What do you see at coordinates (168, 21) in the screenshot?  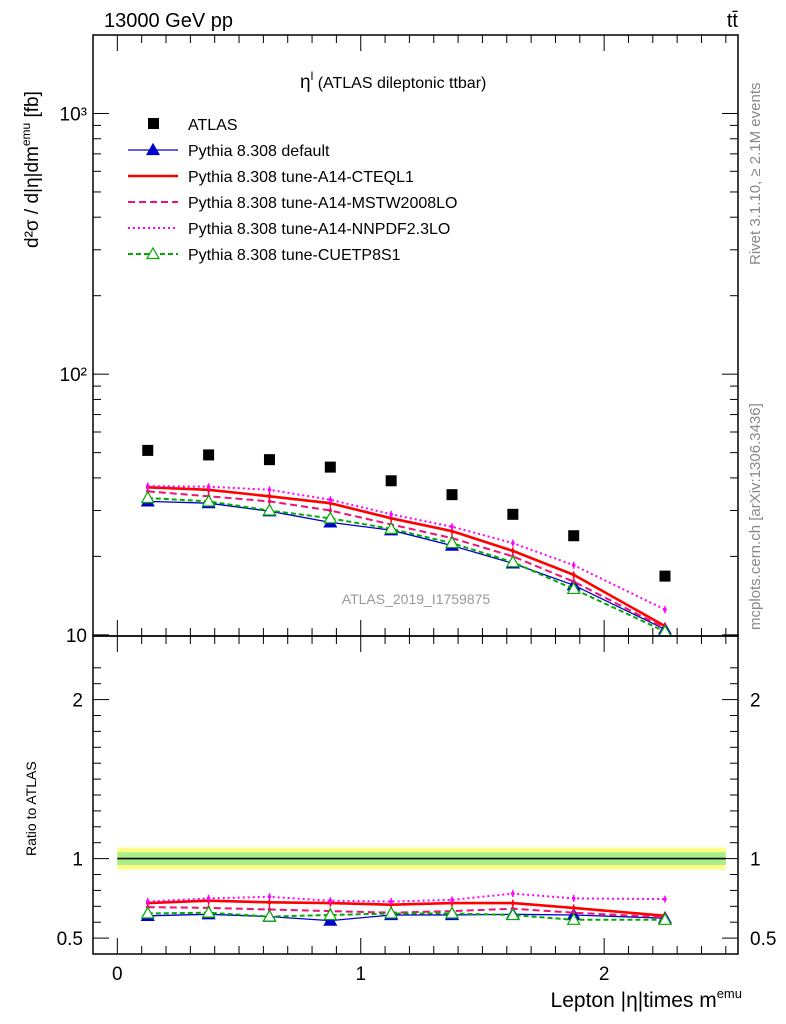 I see `header-energy: 13000 GeV pp` at bounding box center [168, 21].